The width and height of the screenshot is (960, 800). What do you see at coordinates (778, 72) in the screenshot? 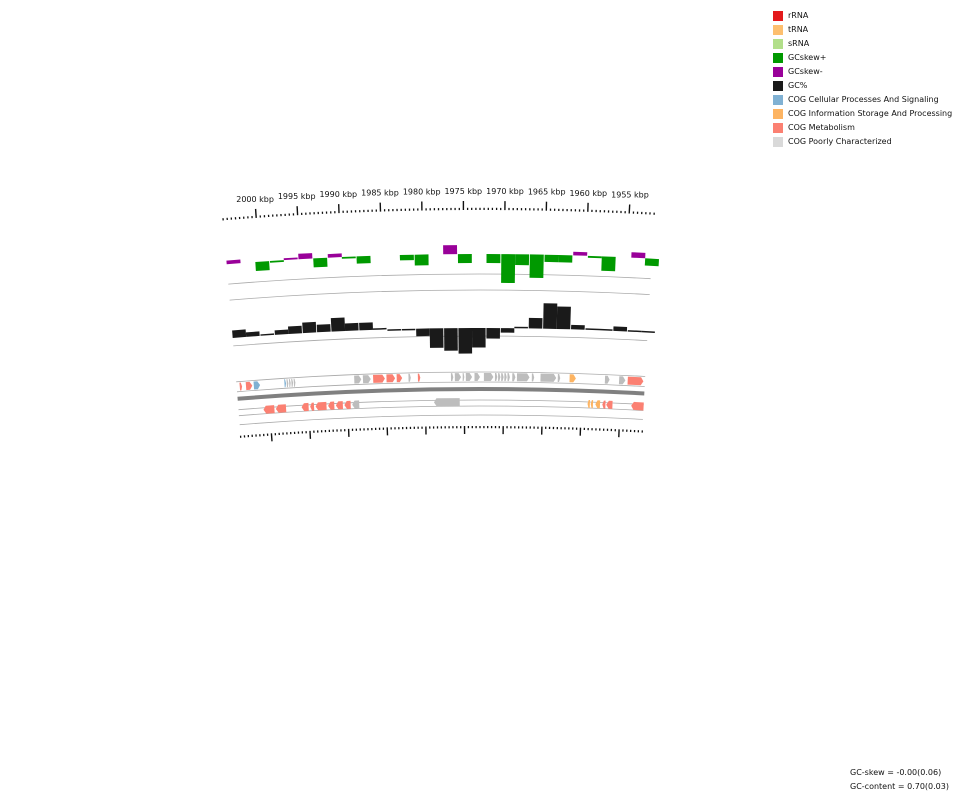
I see `legend-swatch-gcskew-negative` at bounding box center [778, 72].